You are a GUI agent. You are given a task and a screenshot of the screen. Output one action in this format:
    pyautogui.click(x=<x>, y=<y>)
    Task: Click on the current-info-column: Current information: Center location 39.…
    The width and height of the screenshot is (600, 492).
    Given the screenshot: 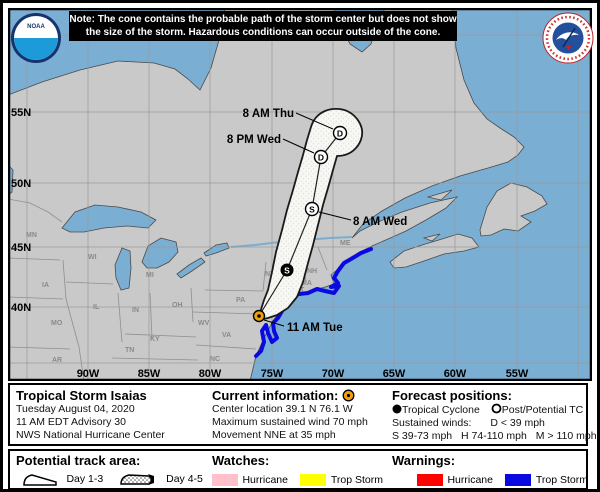 What is the action you would take?
    pyautogui.click(x=290, y=415)
    